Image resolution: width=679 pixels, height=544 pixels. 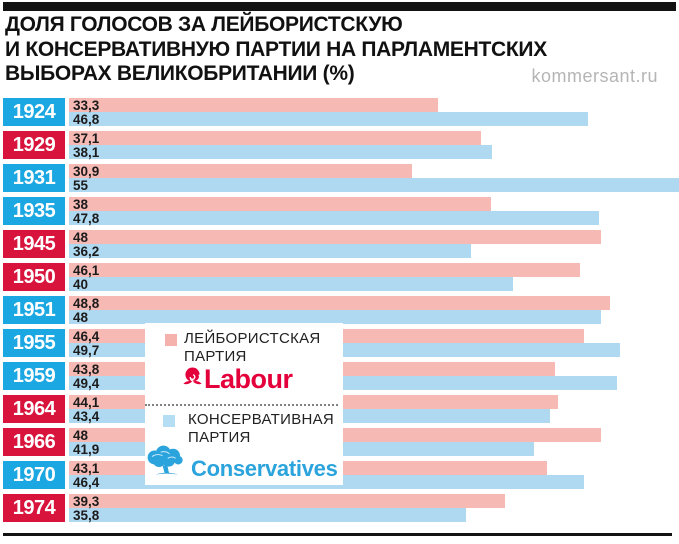 What do you see at coordinates (261, 419) in the screenshot?
I see `conservative-legend-line1: КОНСЕРВАТИВНАЯ` at bounding box center [261, 419].